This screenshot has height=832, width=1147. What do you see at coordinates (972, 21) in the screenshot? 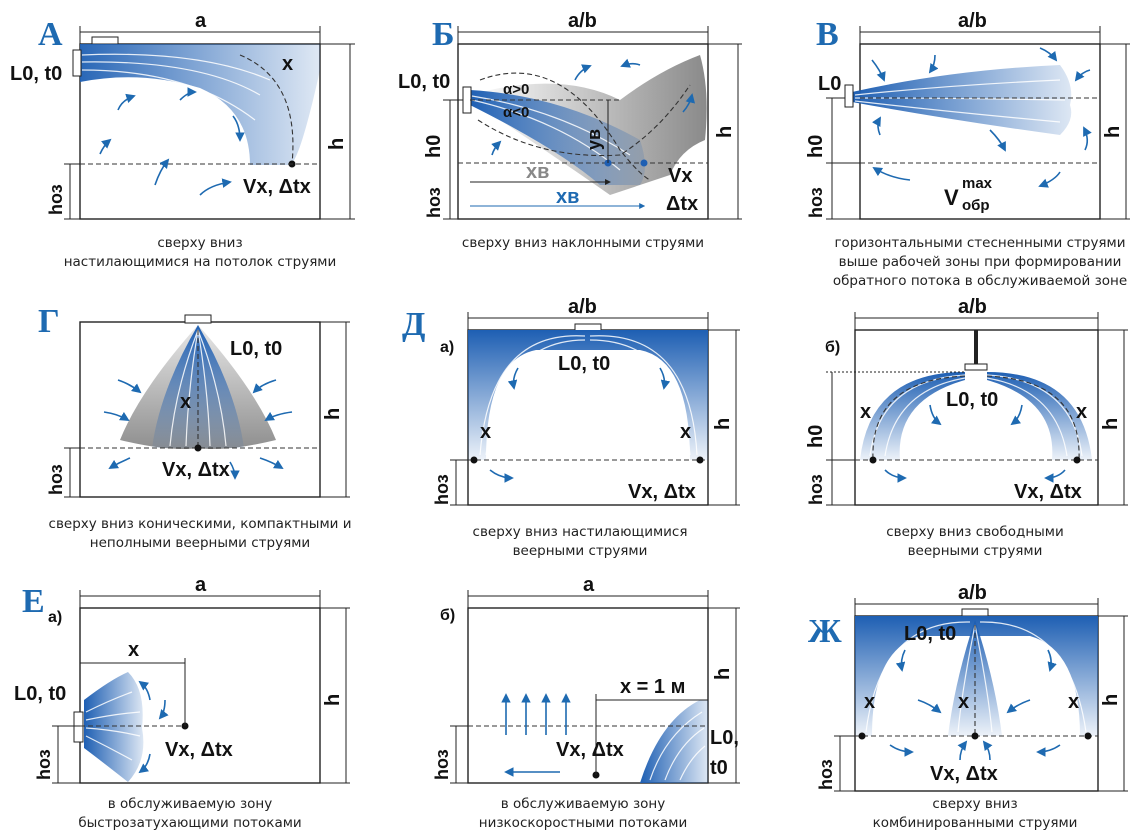
I see `panel-v-width-label: a/b` at bounding box center [972, 21].